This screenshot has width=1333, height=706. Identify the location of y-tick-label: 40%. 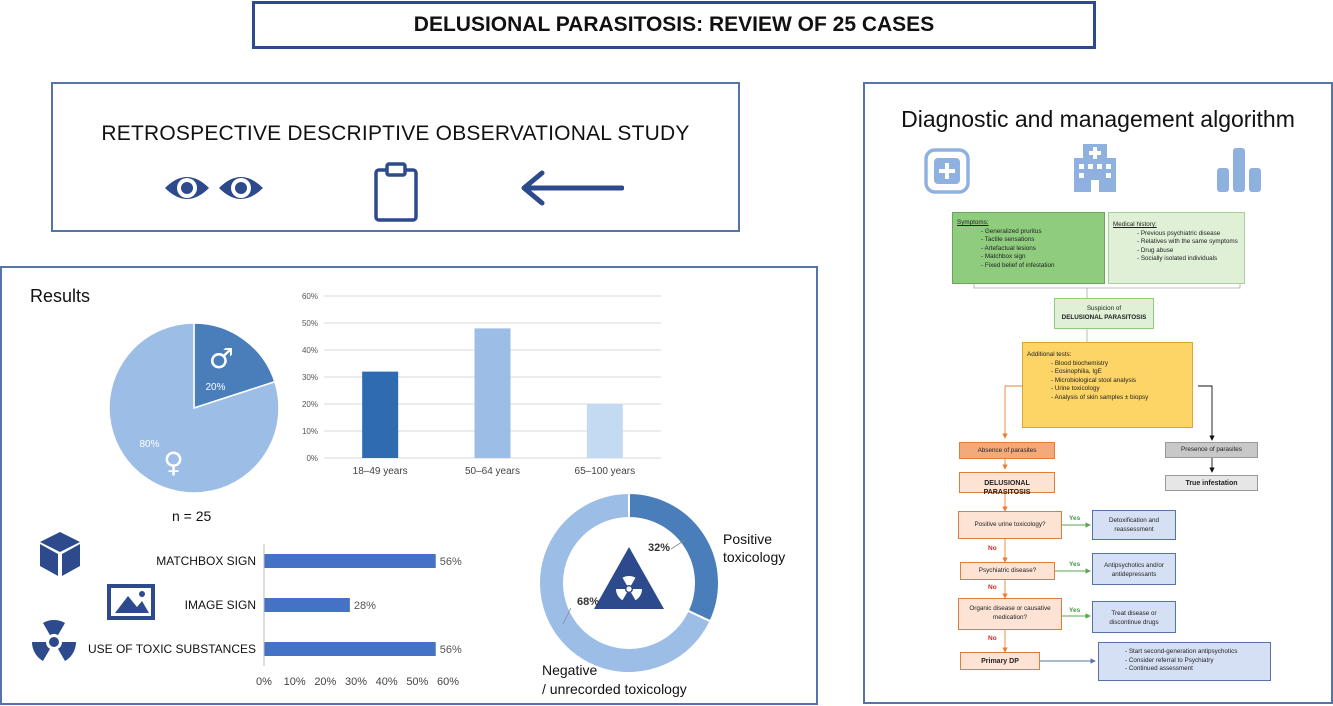
(310, 350).